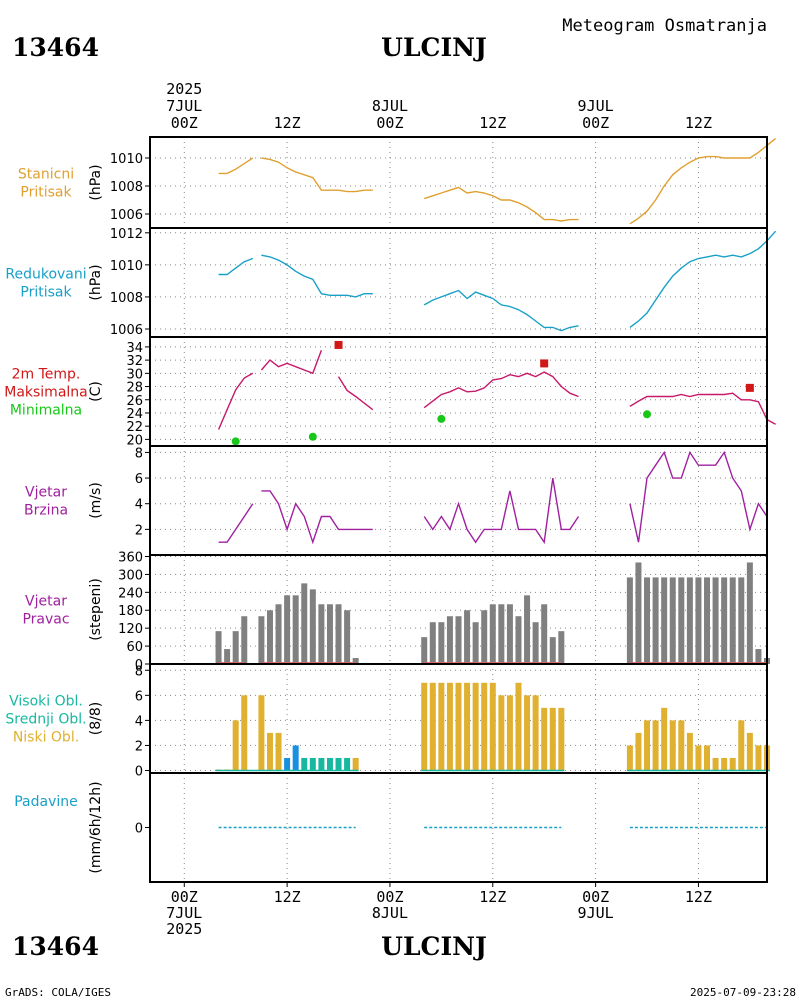  Describe the element at coordinates (46, 702) in the screenshot. I see `panel-label: Visoki Obl.` at that location.